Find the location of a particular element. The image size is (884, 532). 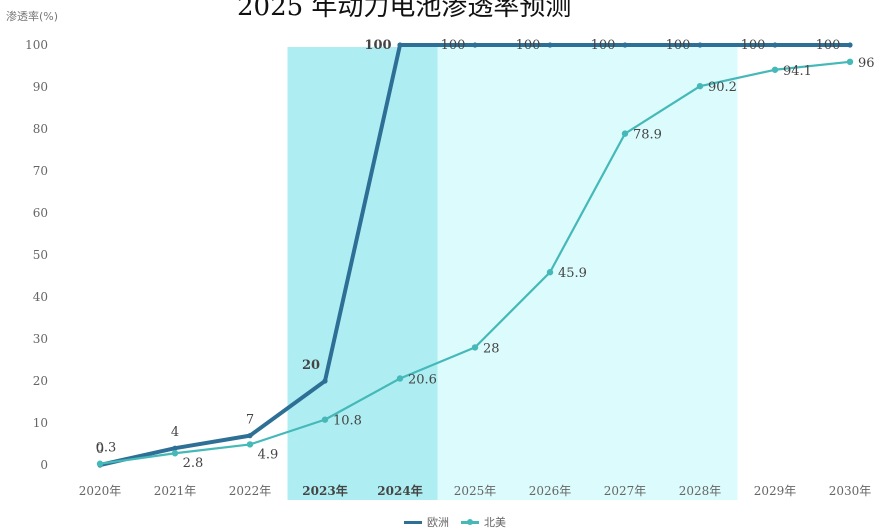

x-tick-label: 2029年 is located at coordinates (775, 491).